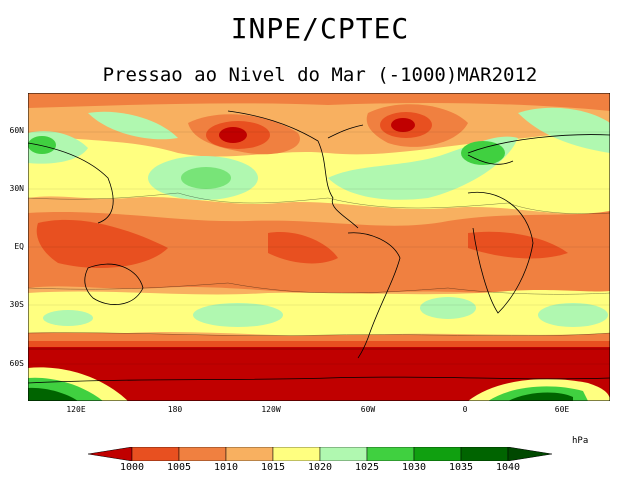 The width and height of the screenshot is (640, 494). What do you see at coordinates (76, 409) in the screenshot?
I see `lon-label-120e: 120E` at bounding box center [76, 409].